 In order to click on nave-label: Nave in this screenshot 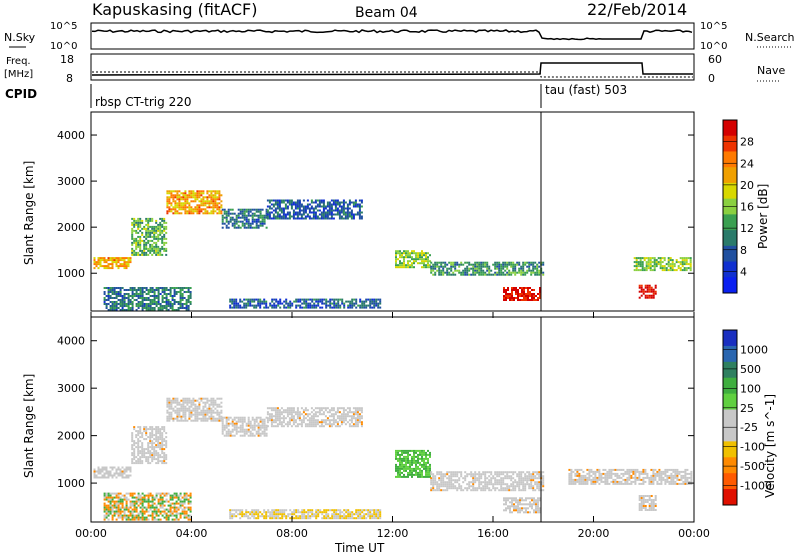, I will do `click(771, 70)`.